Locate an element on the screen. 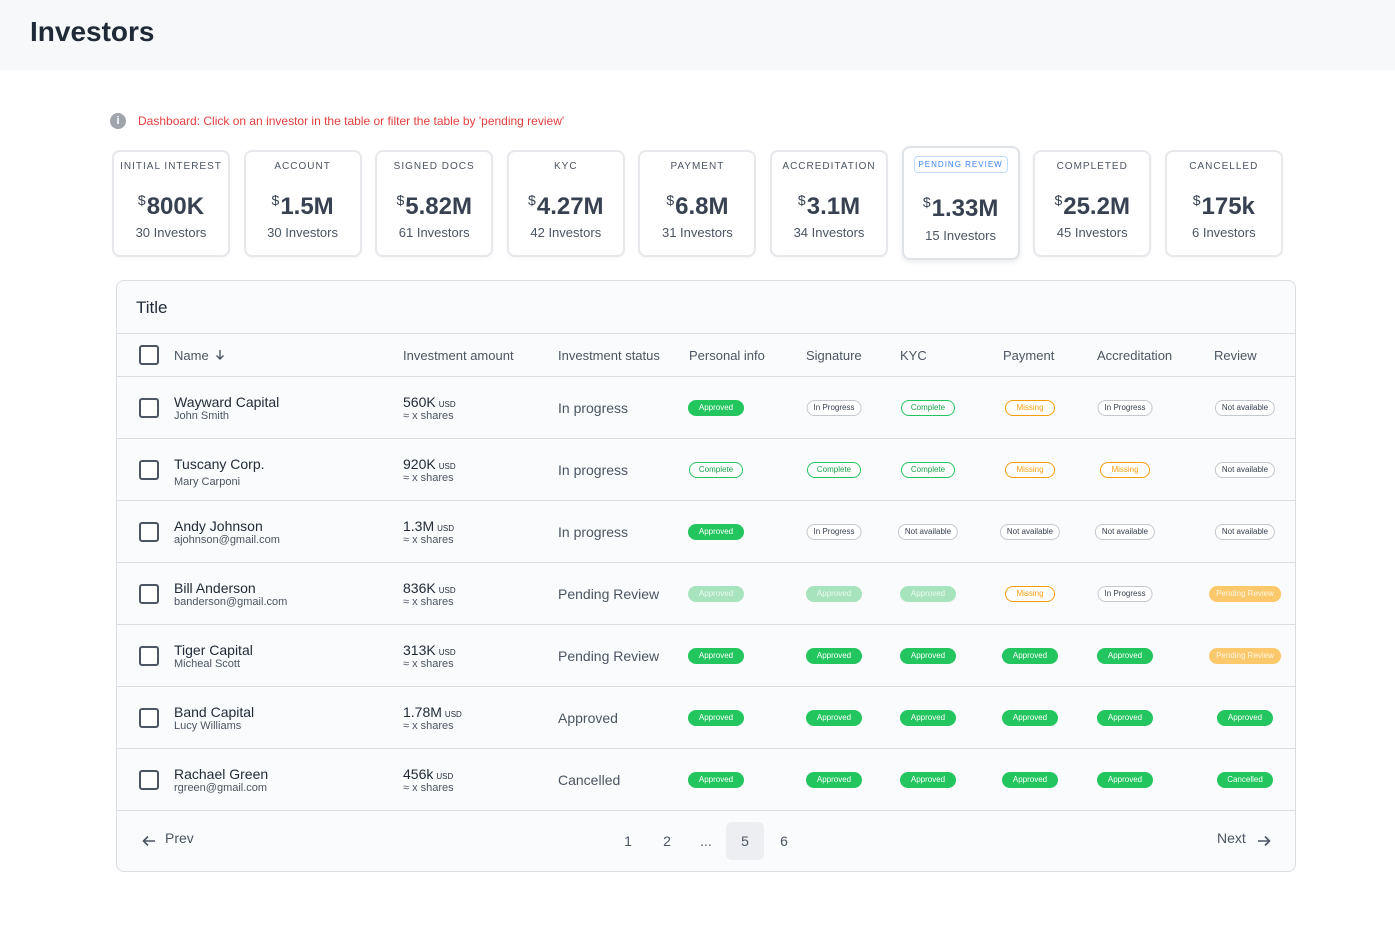  column-header: Name is located at coordinates (191, 355).